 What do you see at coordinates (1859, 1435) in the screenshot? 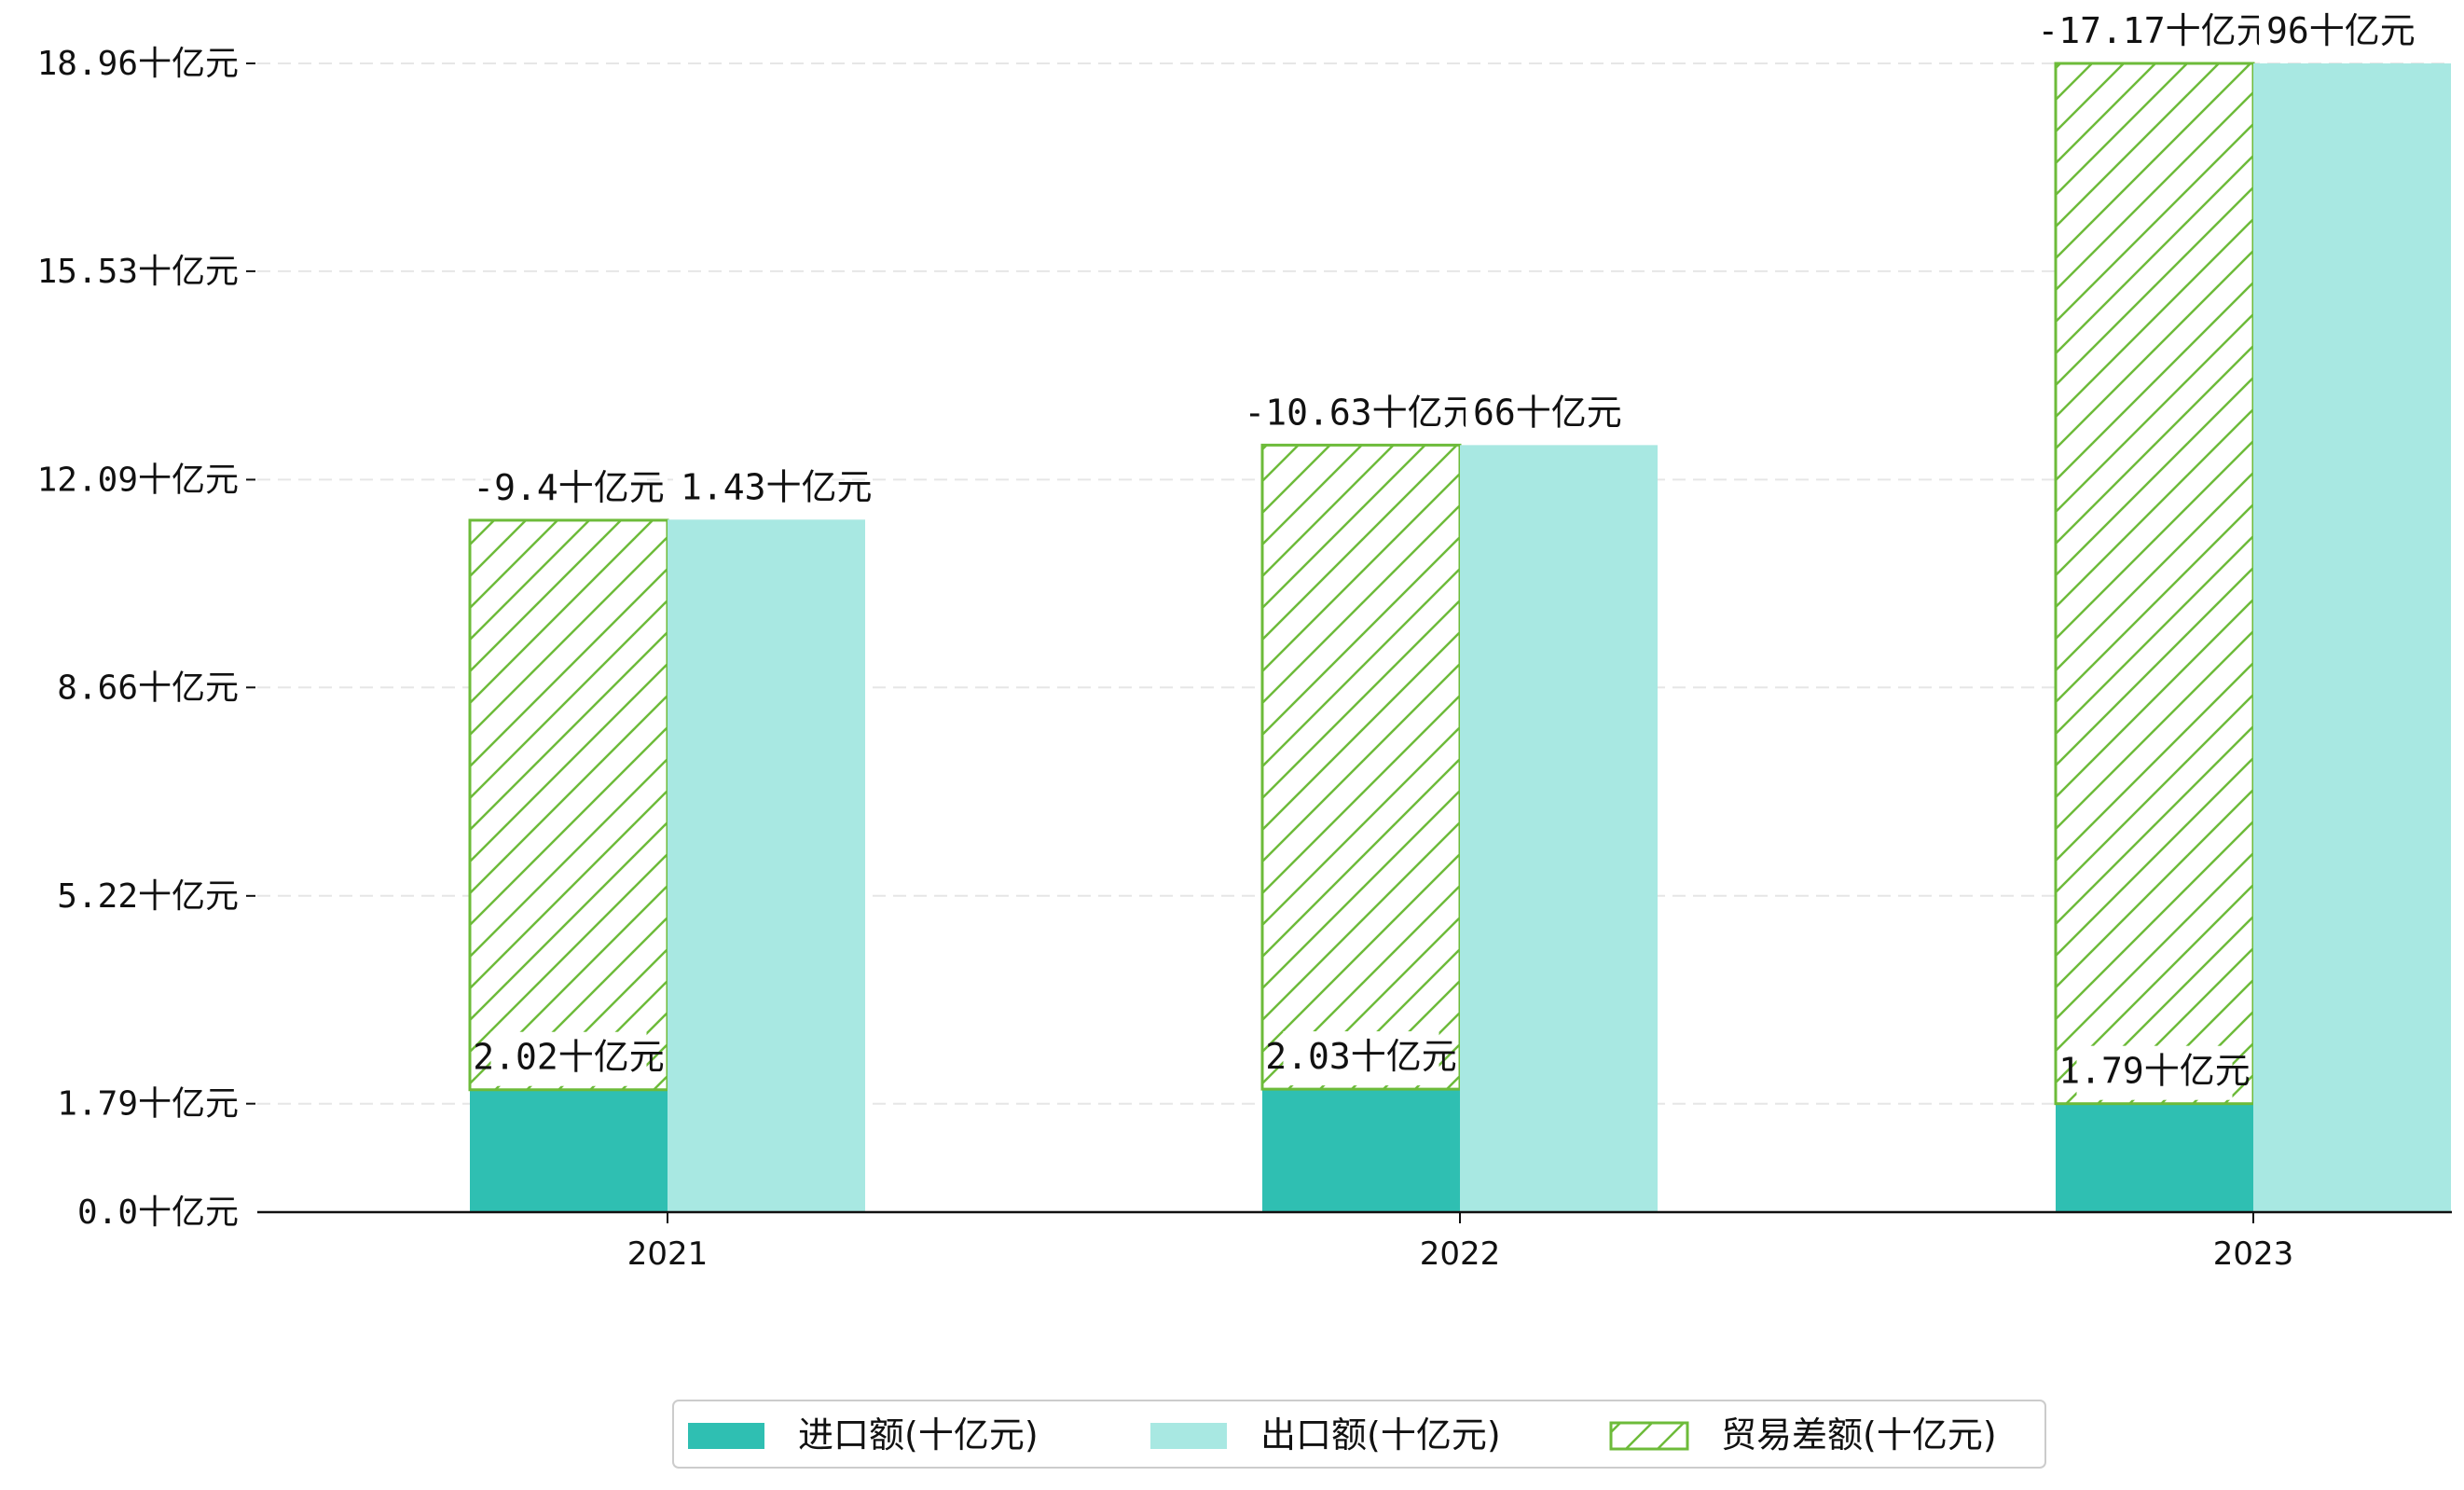
I see `legend-label: 贸易差额(十亿元)` at bounding box center [1859, 1435].